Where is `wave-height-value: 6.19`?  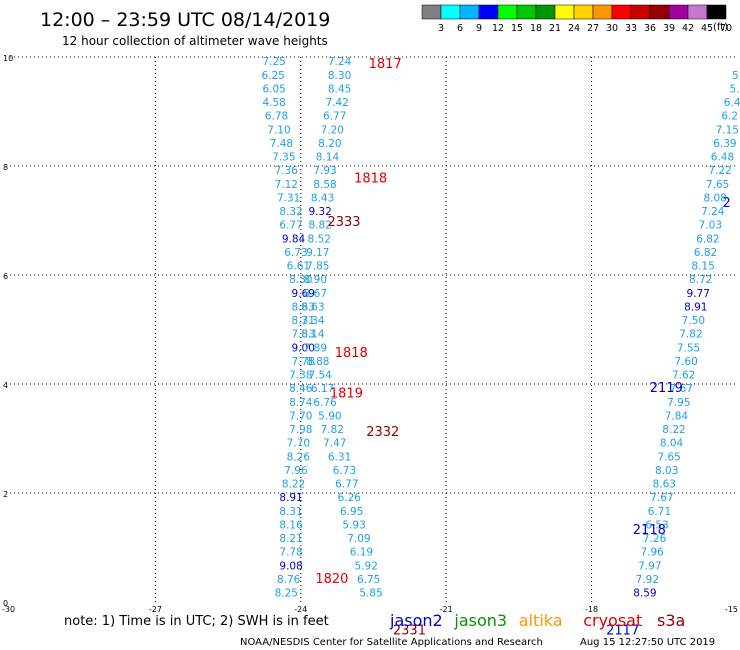
wave-height-value: 6.19 is located at coordinates (361, 553).